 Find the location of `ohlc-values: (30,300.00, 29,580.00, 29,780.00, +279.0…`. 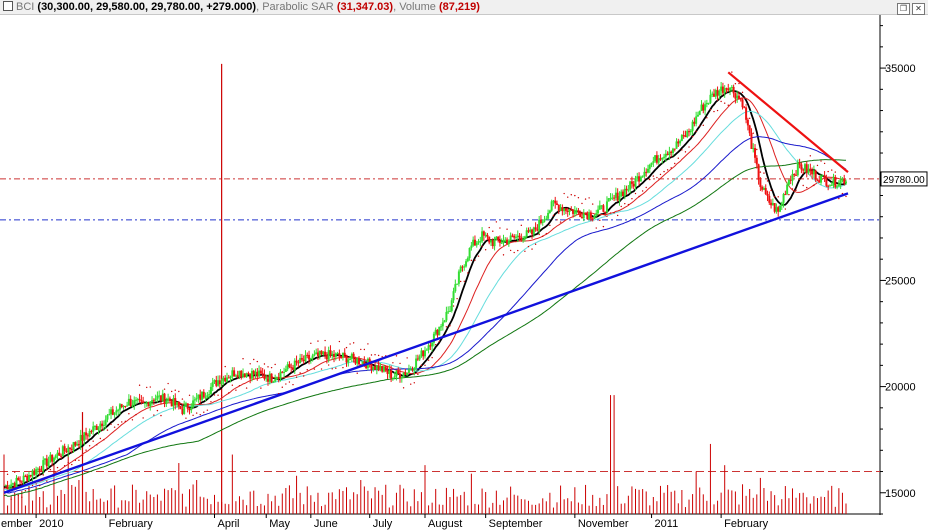

ohlc-values: (30,300.00, 29,580.00, 29,780.00, +279.0… is located at coordinates (147, 7).